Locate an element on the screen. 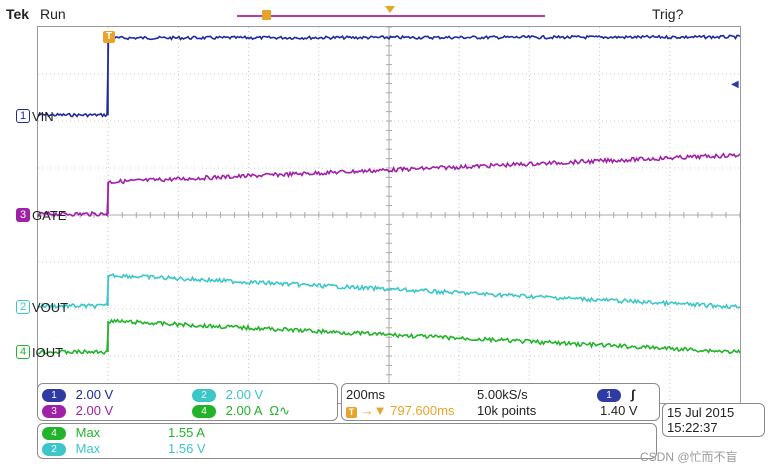 The image size is (783, 473). ch3-trace is located at coordinates (389, 184).